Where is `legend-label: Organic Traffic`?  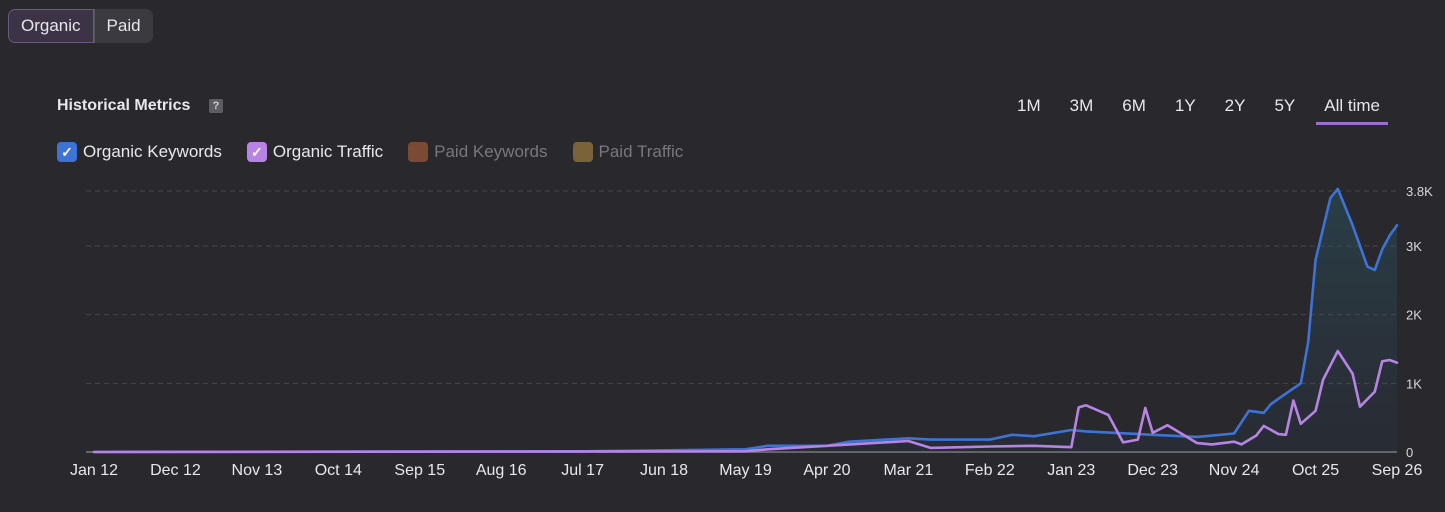
legend-label: Organic Traffic is located at coordinates (328, 151).